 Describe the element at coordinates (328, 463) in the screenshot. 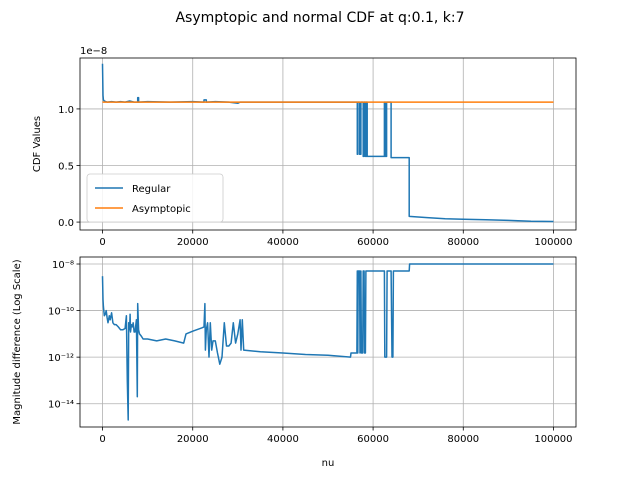

I see `x-axis-label: nu` at that location.